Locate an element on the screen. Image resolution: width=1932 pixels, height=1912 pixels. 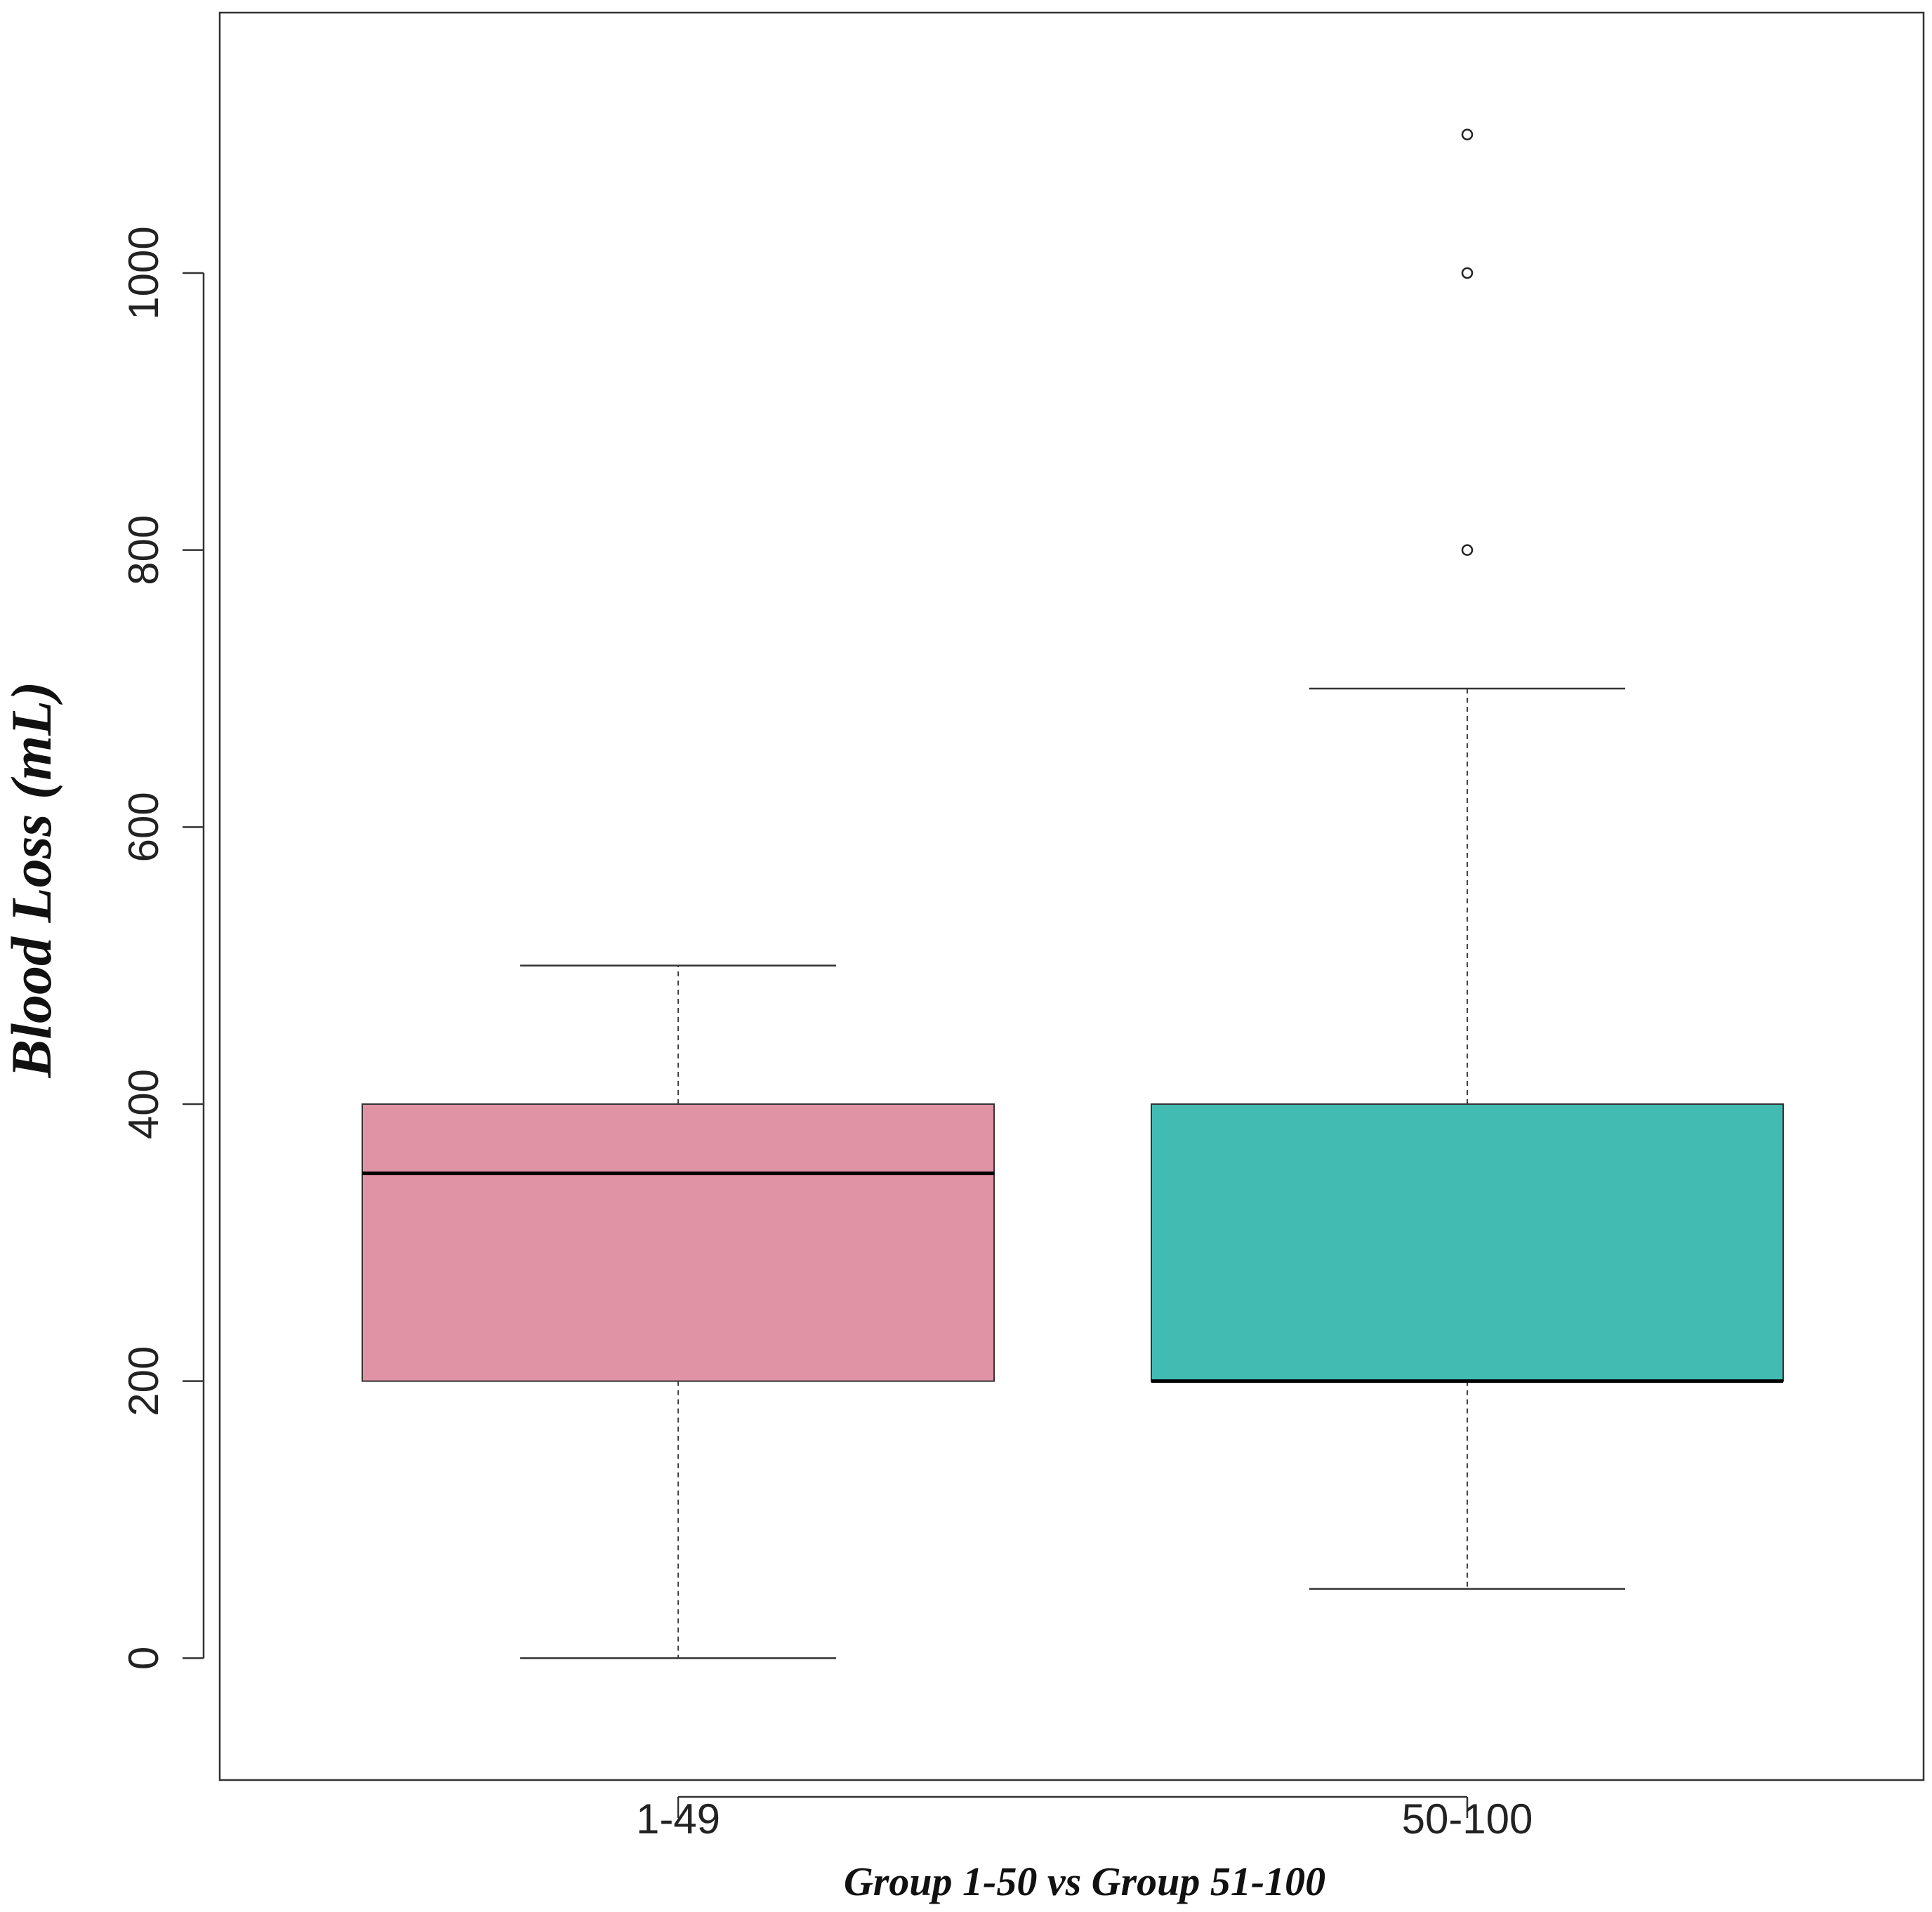
x-tick-label: 1-49 is located at coordinates (678, 1819).